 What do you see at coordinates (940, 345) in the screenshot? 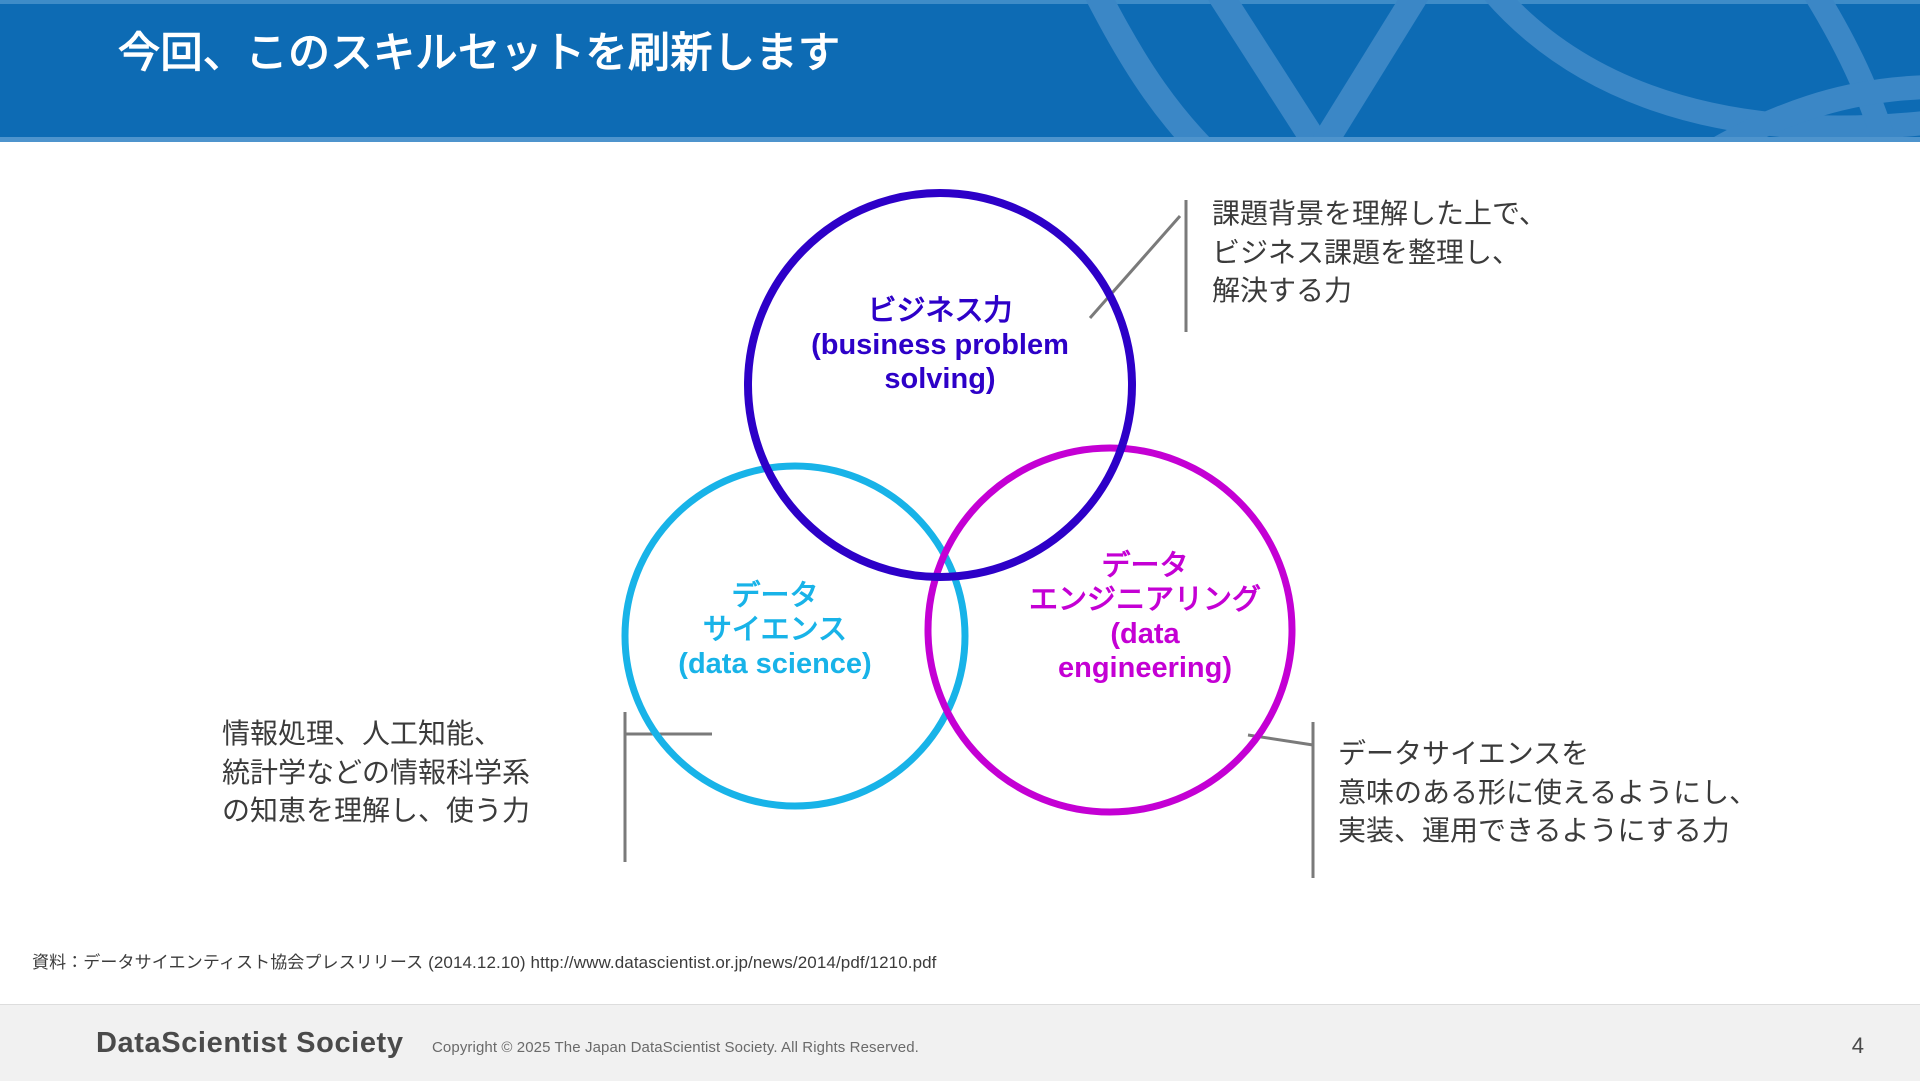
I see `circle-label-business: ビジネス力 (business problem solving)` at bounding box center [940, 345].